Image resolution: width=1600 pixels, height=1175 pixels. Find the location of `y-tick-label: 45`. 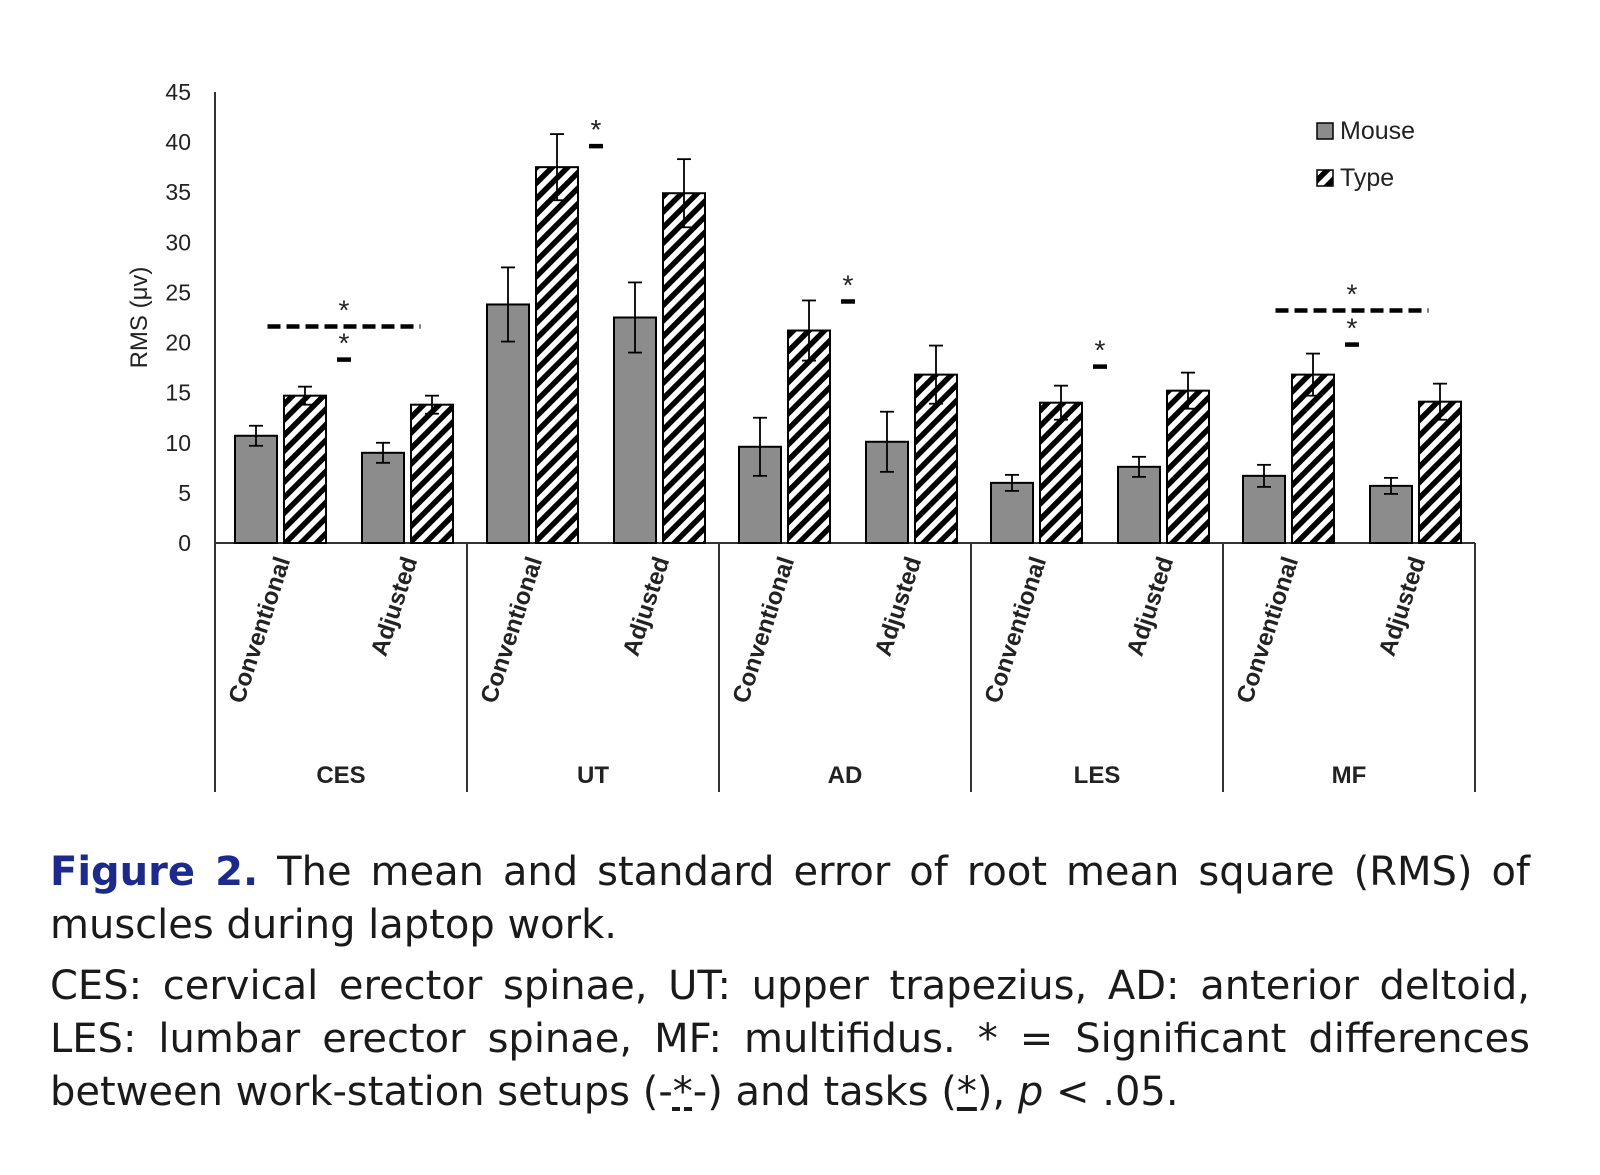

y-tick-label: 45 is located at coordinates (178, 92).